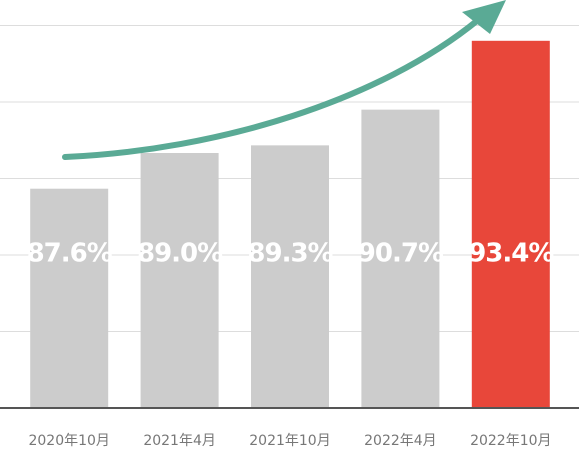  Describe the element at coordinates (179, 441) in the screenshot. I see `x-tick-label: 2021年4月` at that location.